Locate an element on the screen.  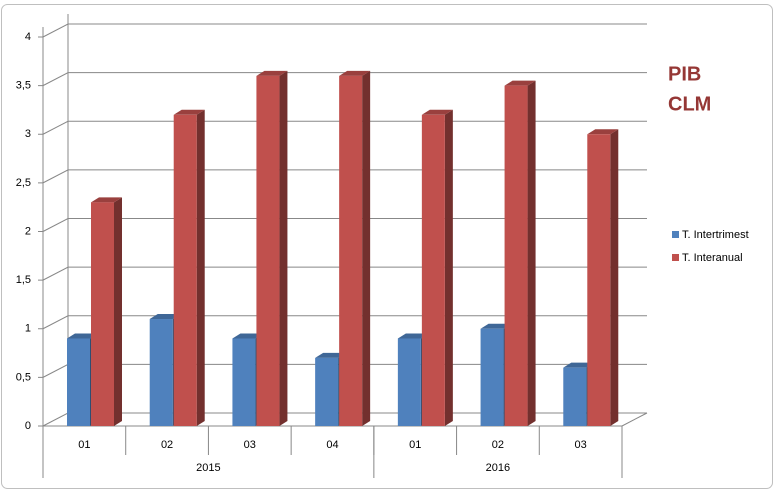
axis-line is located at coordinates (634, 419).